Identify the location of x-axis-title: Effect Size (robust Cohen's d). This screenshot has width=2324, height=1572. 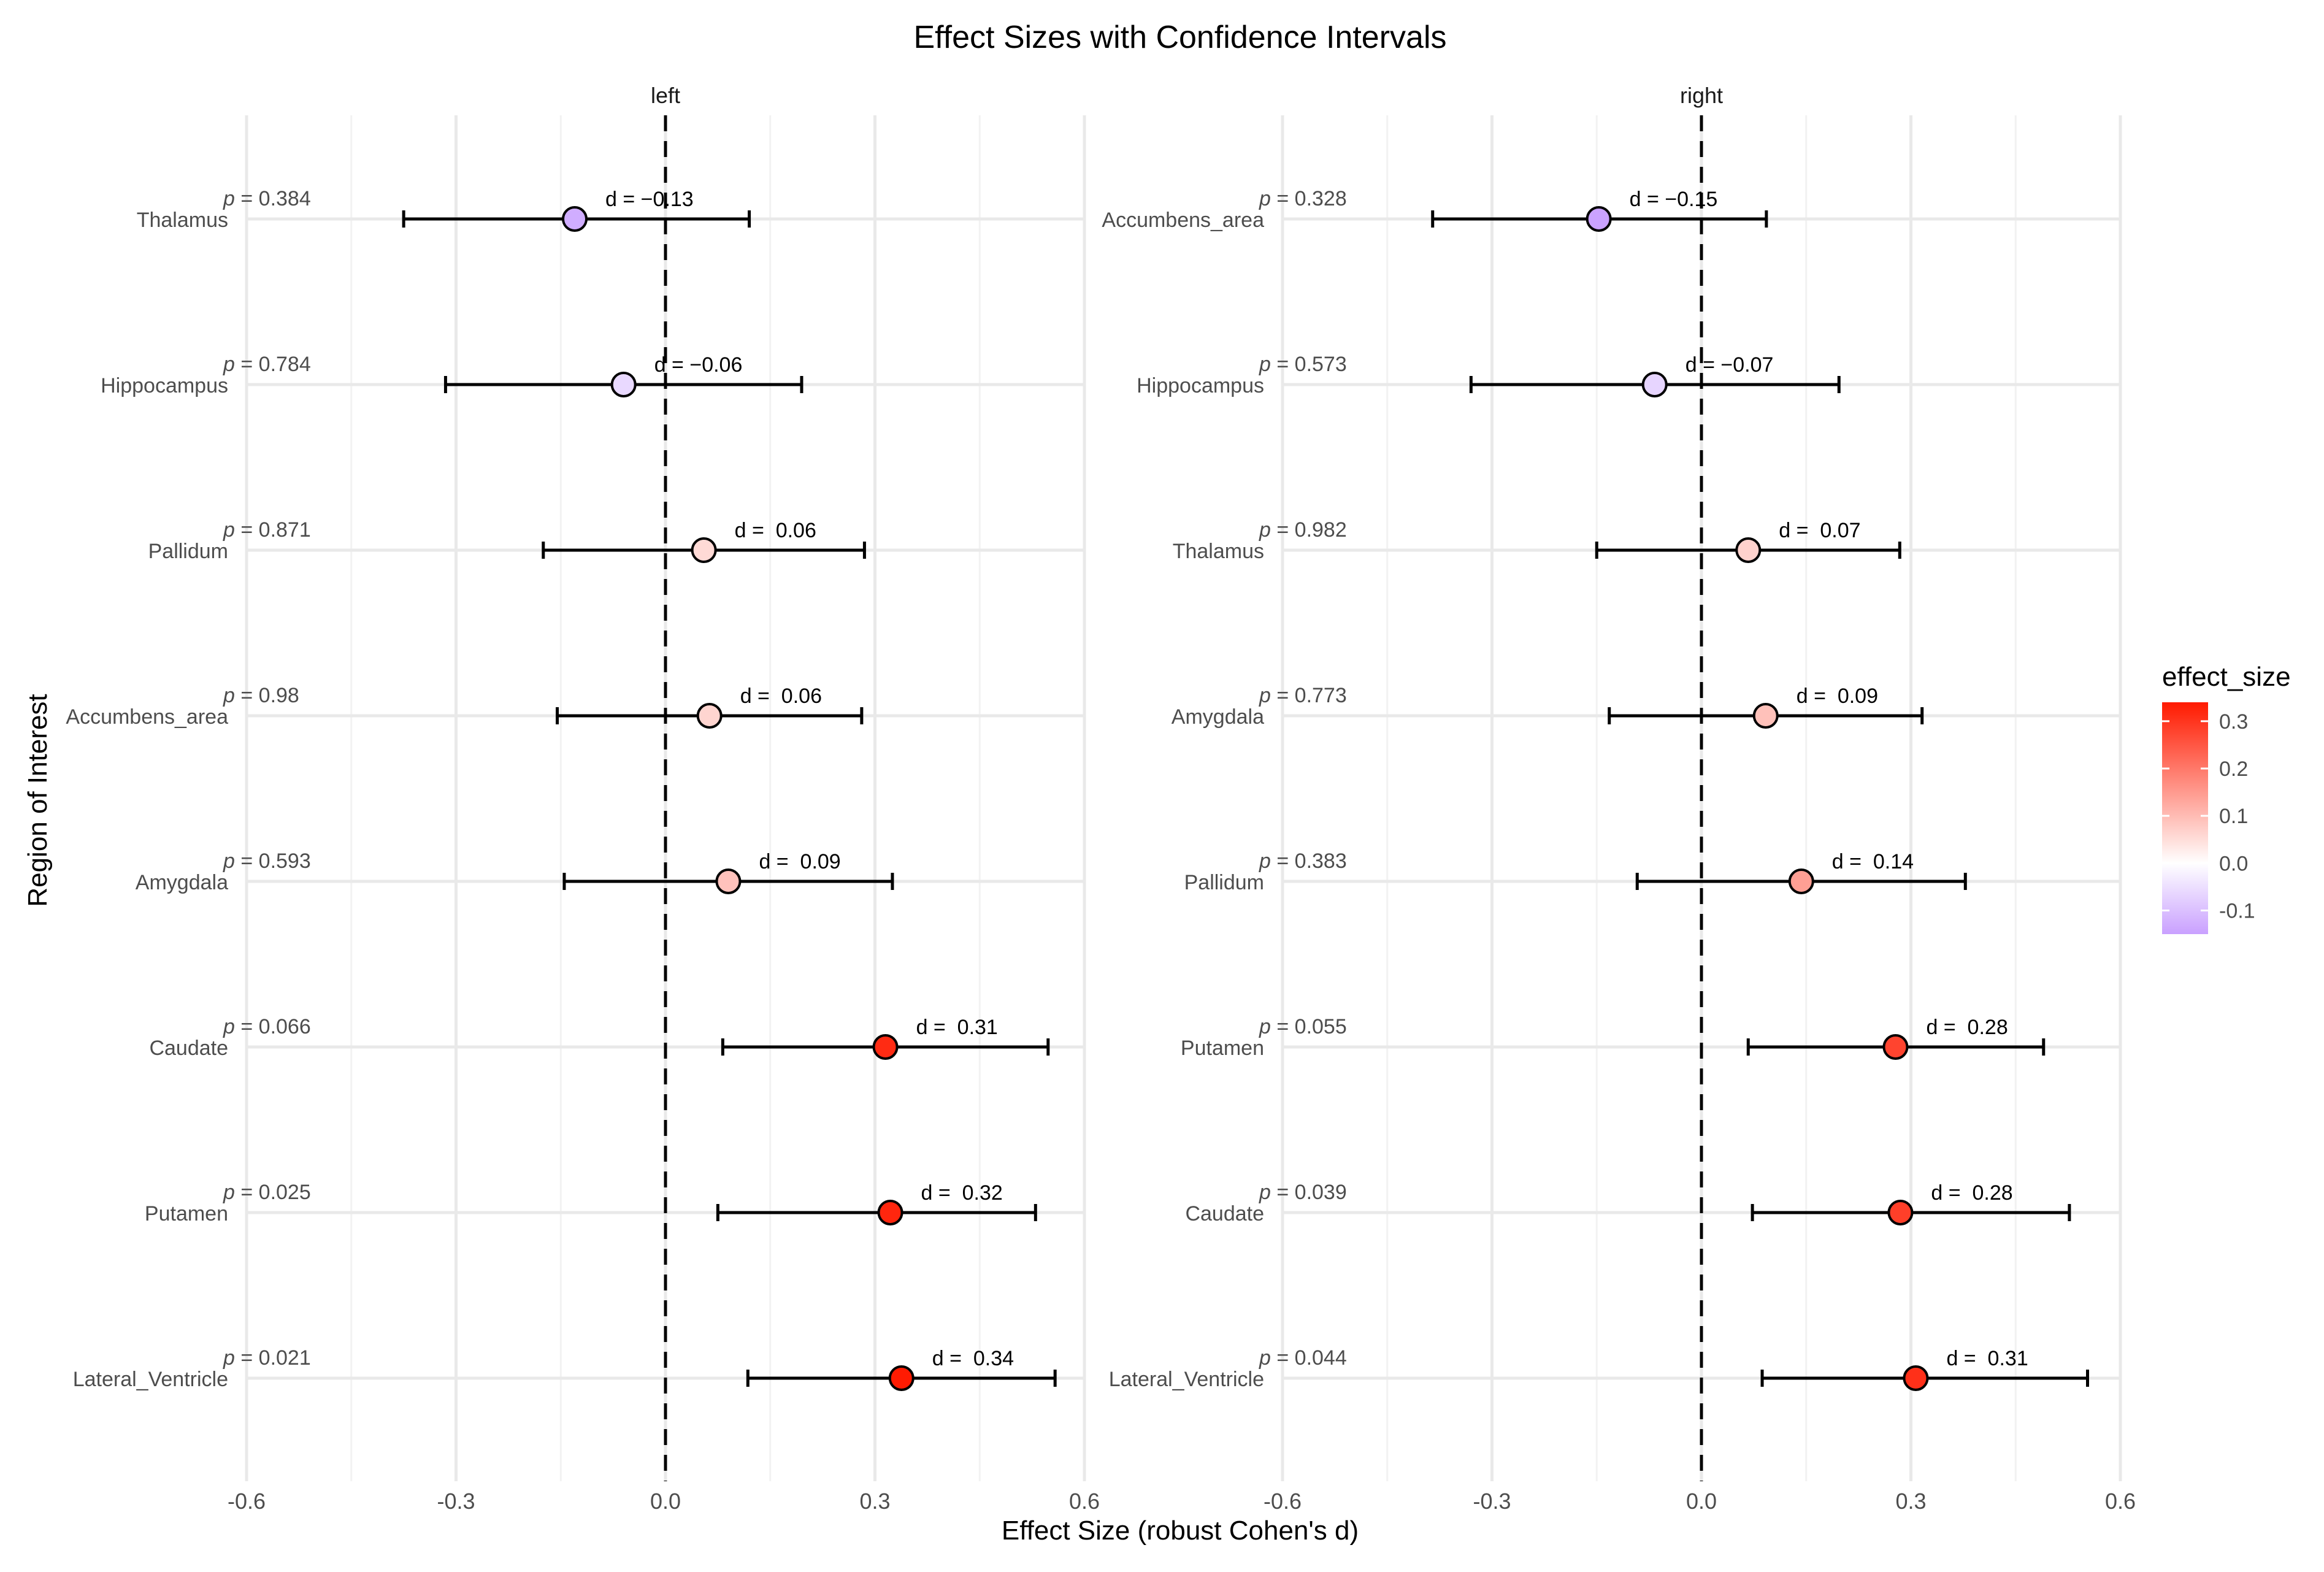
(1181, 1531).